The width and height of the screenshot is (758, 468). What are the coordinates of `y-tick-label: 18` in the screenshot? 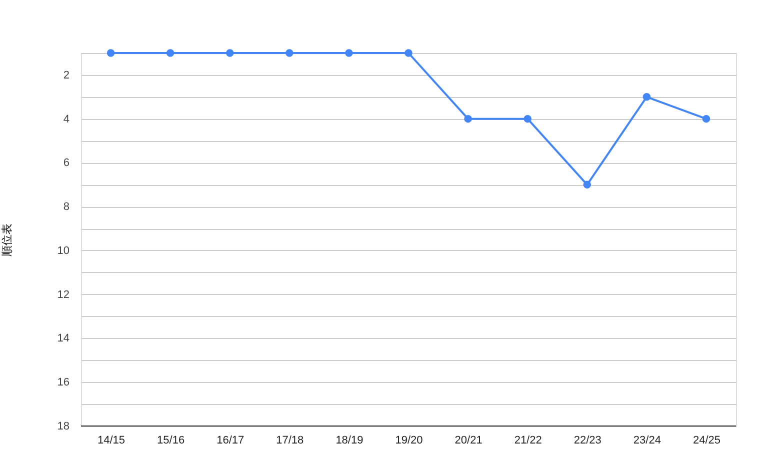 It's located at (63, 426).